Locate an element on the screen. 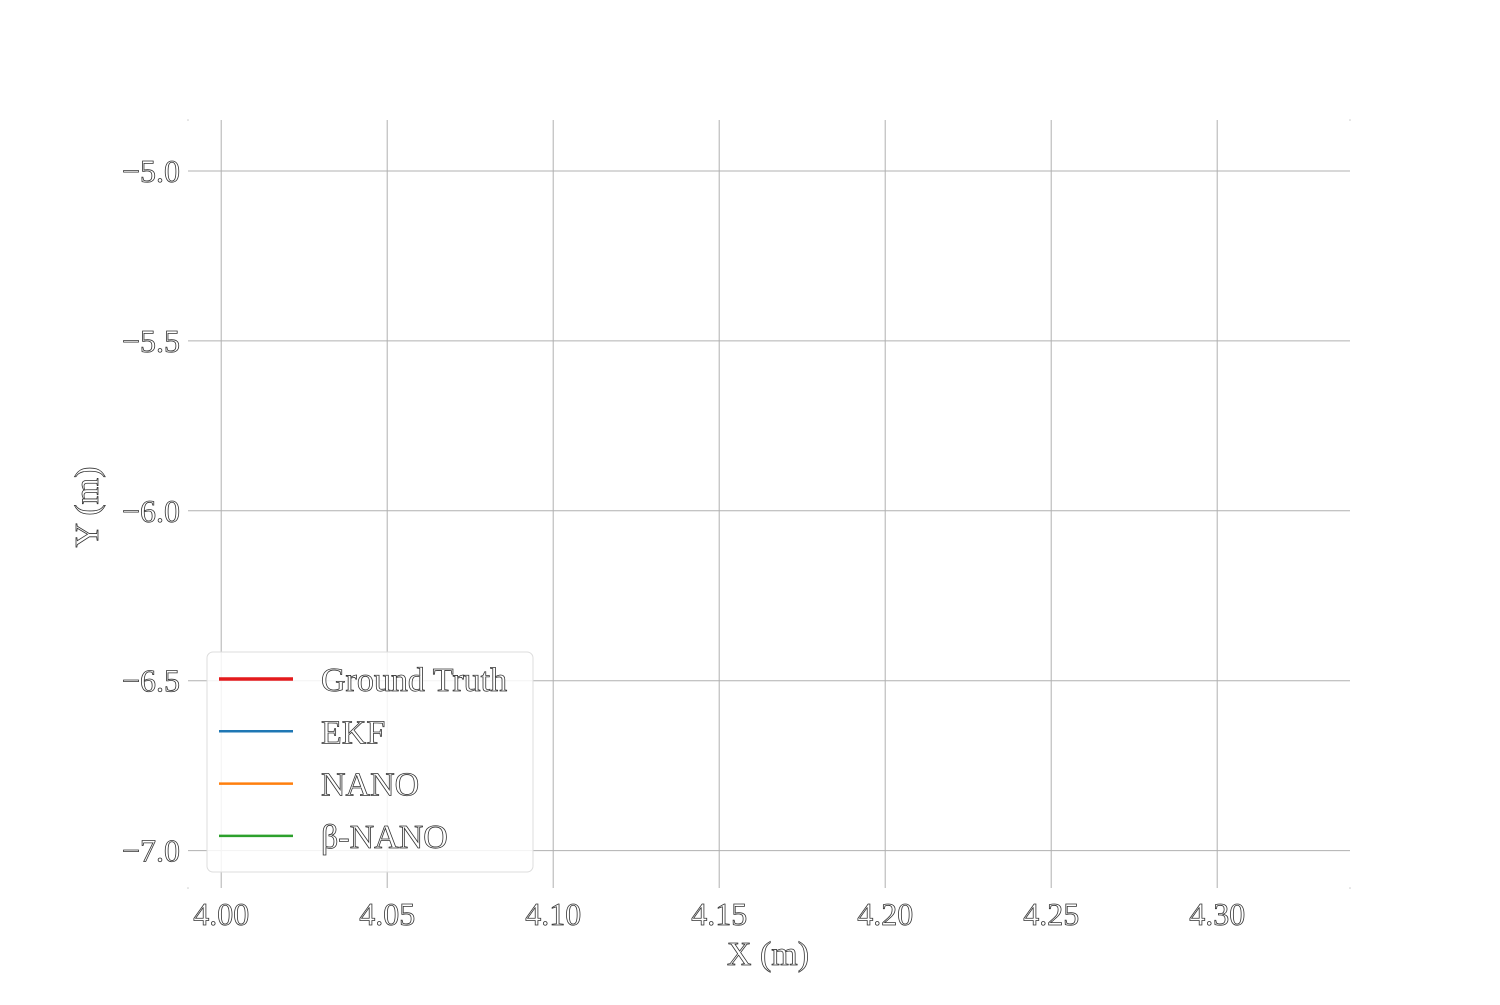 The height and width of the screenshot is (1005, 1500). legend-label: NANO is located at coordinates (370, 785).